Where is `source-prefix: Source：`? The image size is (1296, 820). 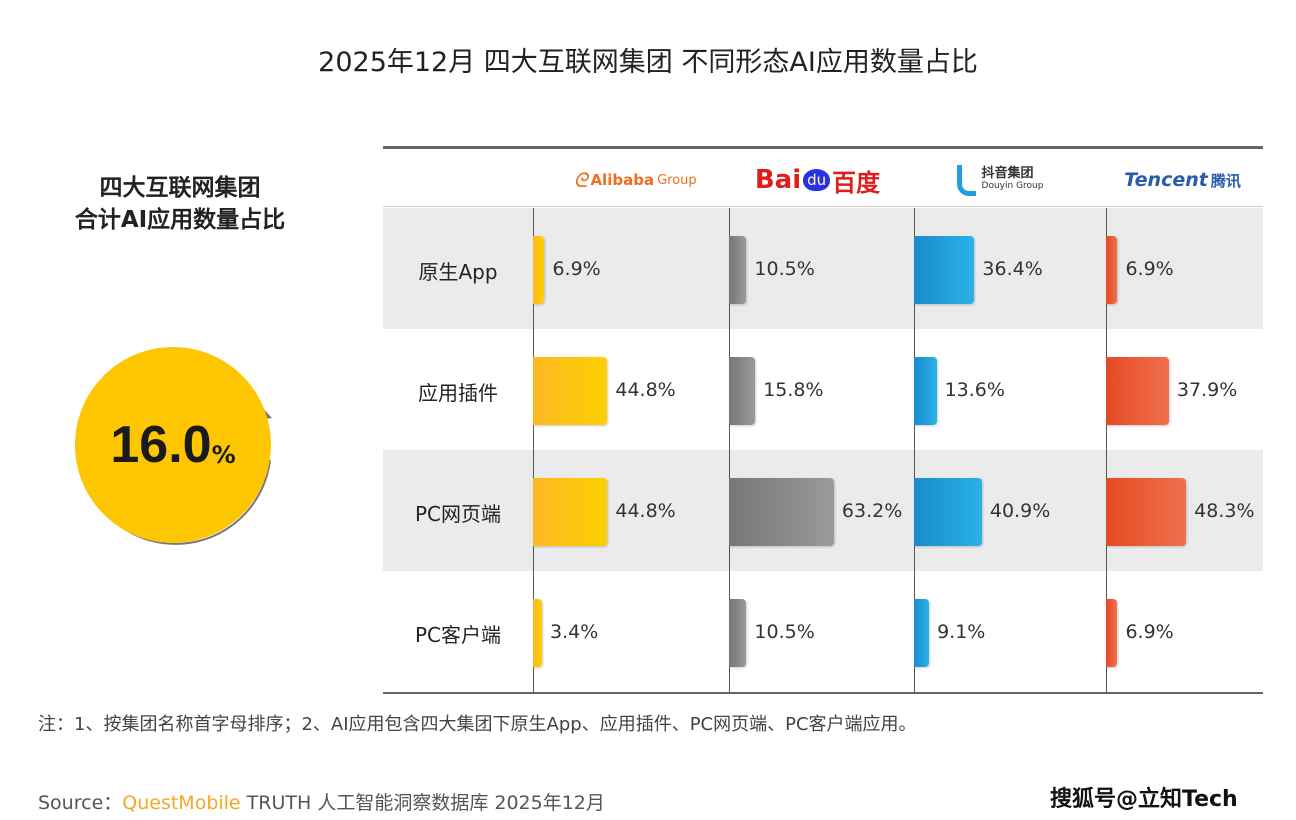
source-prefix: Source： is located at coordinates (80, 803).